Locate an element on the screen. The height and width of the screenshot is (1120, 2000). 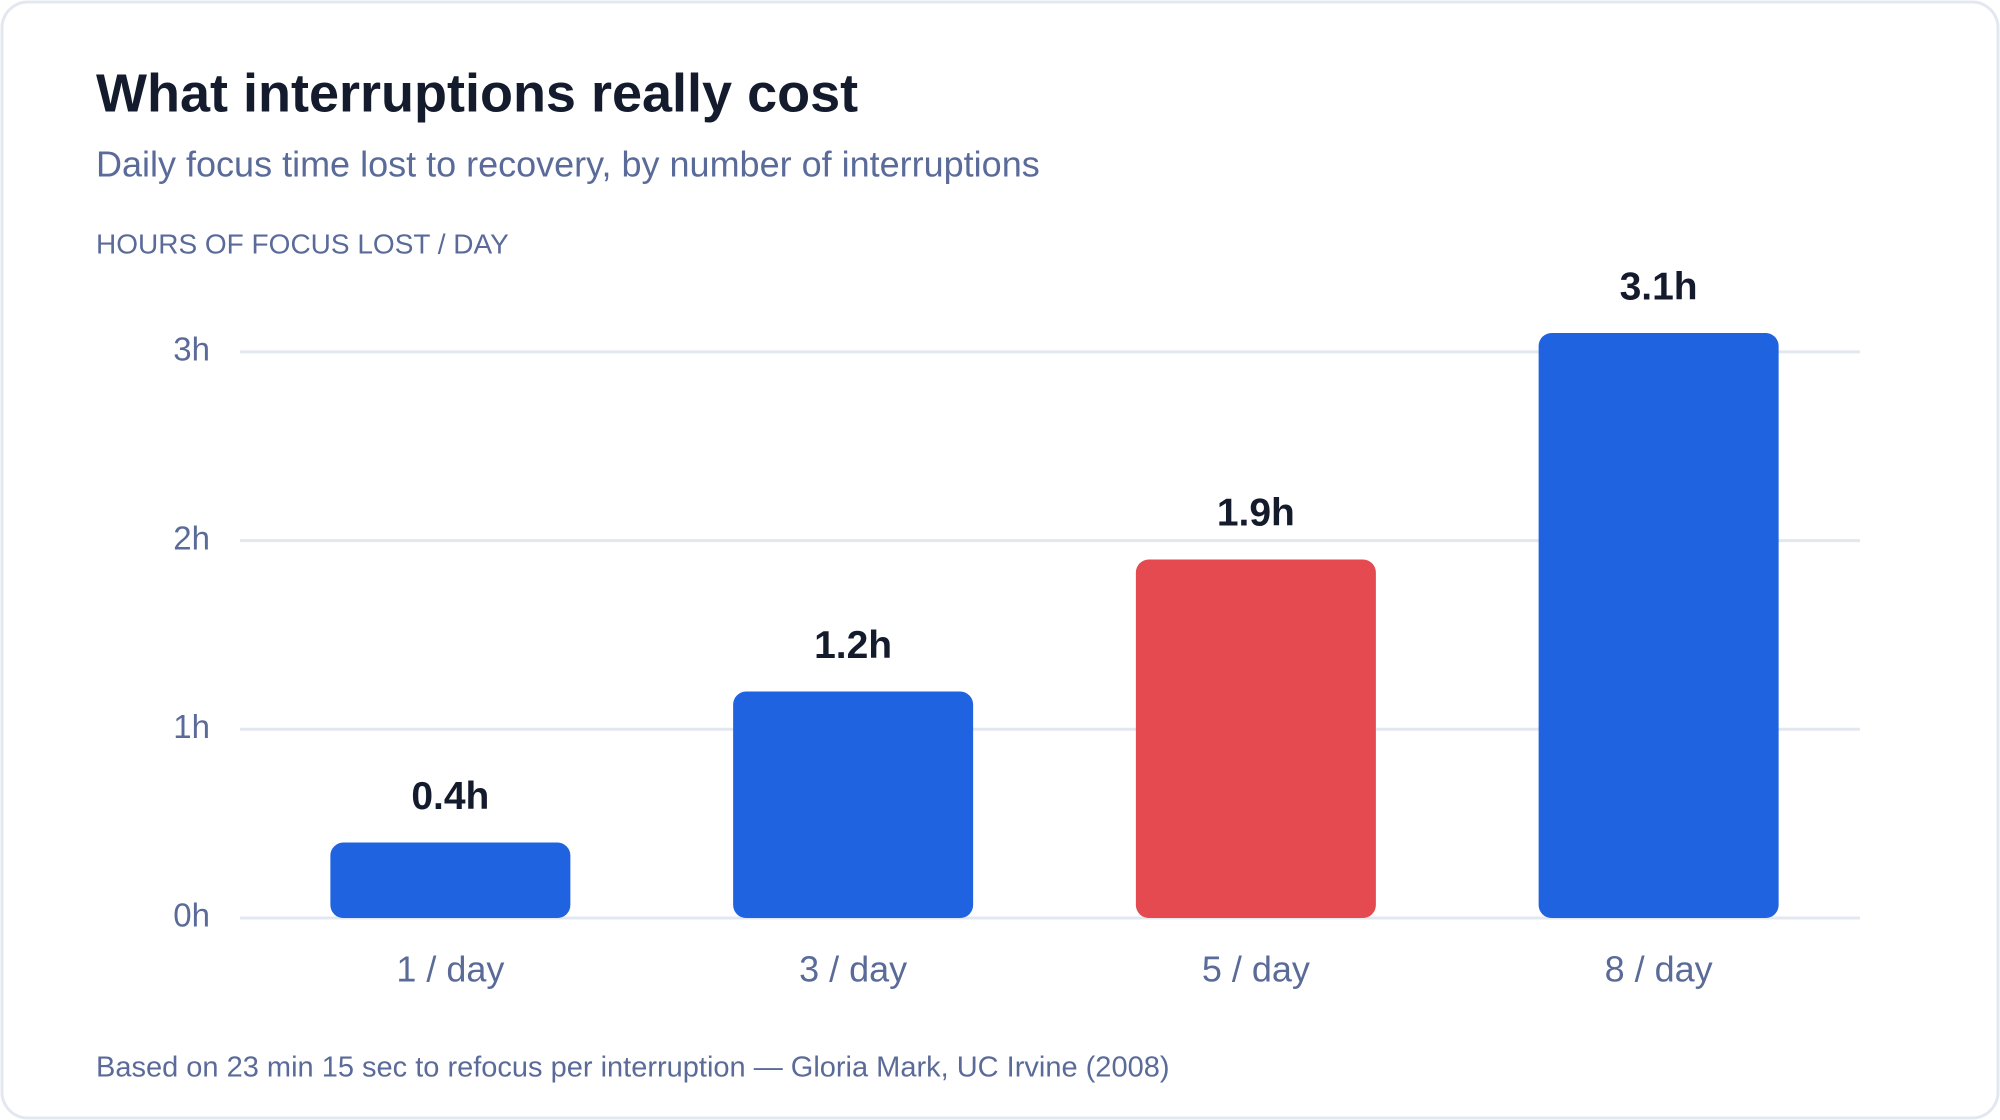
chart-title: What interruptions really cost is located at coordinates (477, 93).